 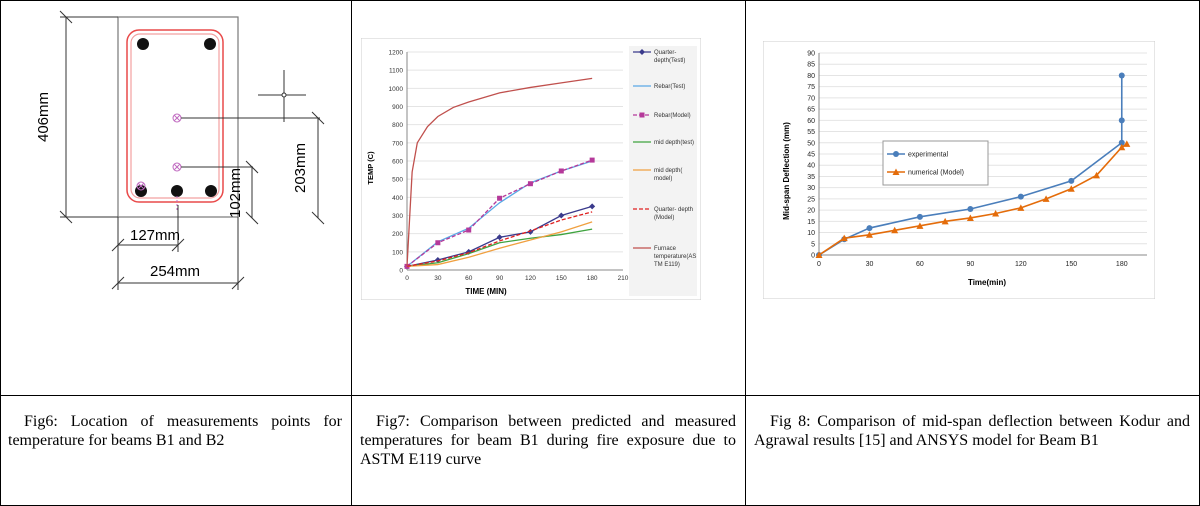 What do you see at coordinates (397, 216) in the screenshot?
I see `fig7-y-tick-label: 300` at bounding box center [397, 216].